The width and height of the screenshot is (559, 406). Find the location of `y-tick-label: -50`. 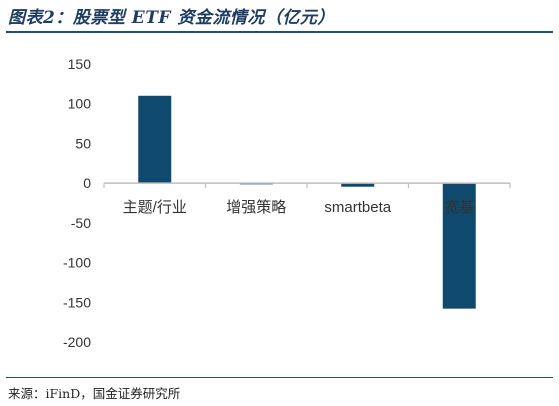

y-tick-label: -50 is located at coordinates (81, 223).